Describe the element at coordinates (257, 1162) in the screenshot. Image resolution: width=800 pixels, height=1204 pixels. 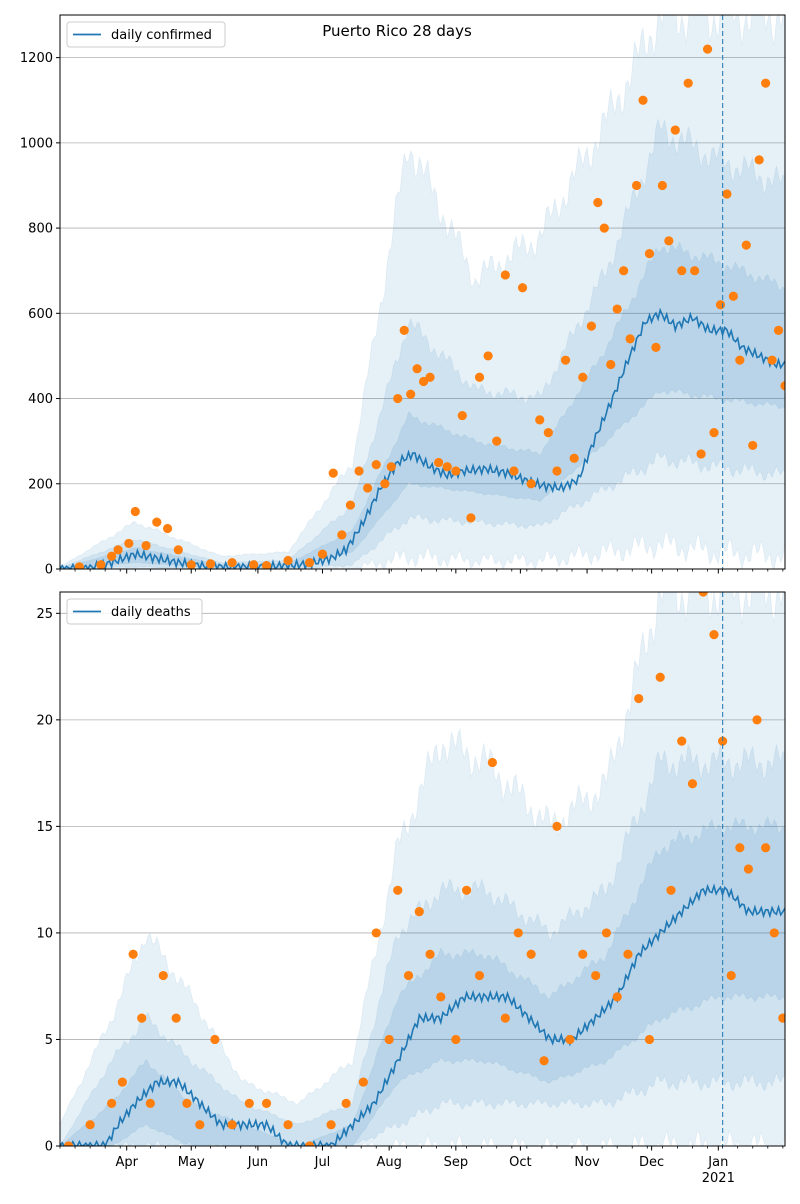
I see `x-tick-label: Jun` at that location.